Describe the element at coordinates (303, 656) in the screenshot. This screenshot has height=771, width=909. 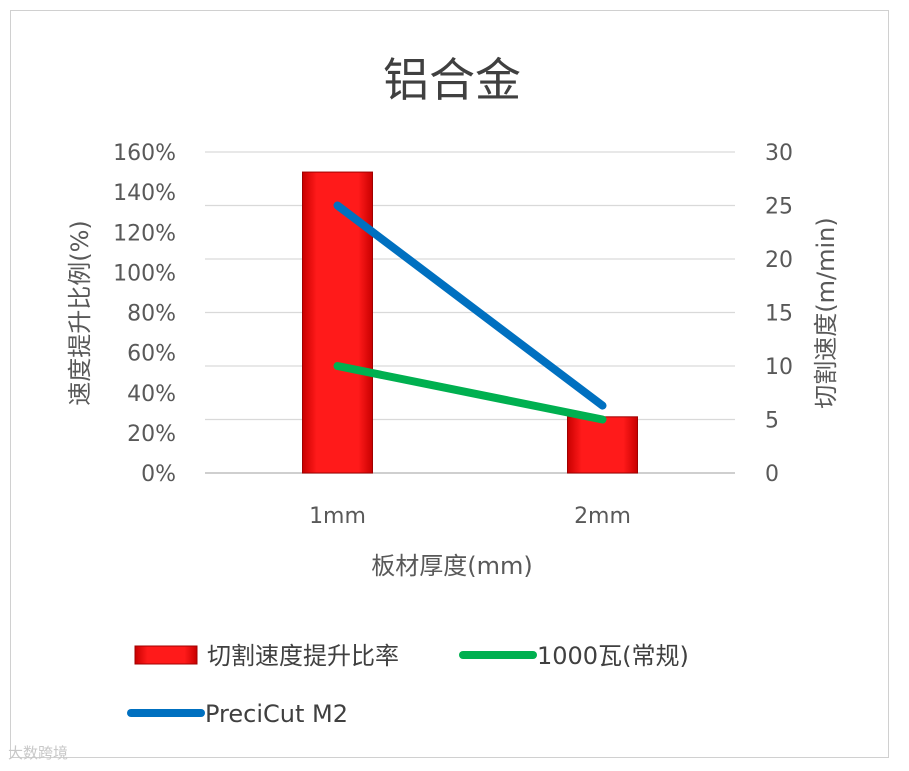
I see `legend-label: 切割速度提升比率` at that location.